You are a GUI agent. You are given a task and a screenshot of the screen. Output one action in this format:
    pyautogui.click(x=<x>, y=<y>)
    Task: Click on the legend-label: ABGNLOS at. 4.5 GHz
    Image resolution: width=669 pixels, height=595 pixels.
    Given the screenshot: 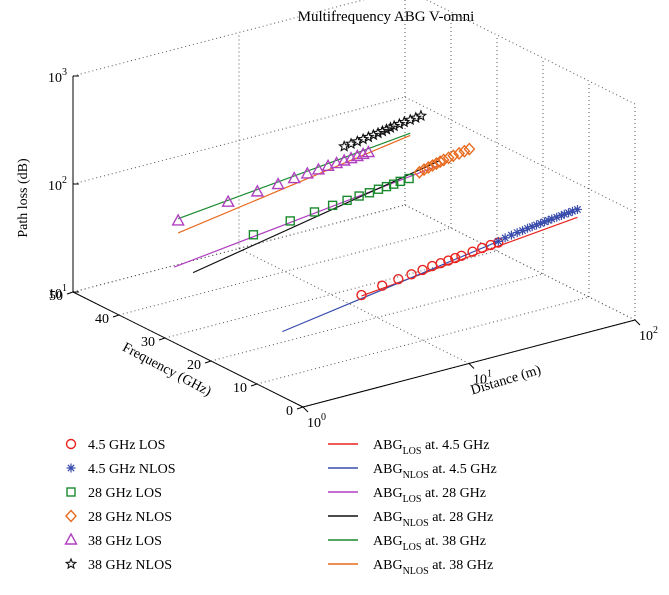 What is the action you would take?
    pyautogui.click(x=435, y=471)
    